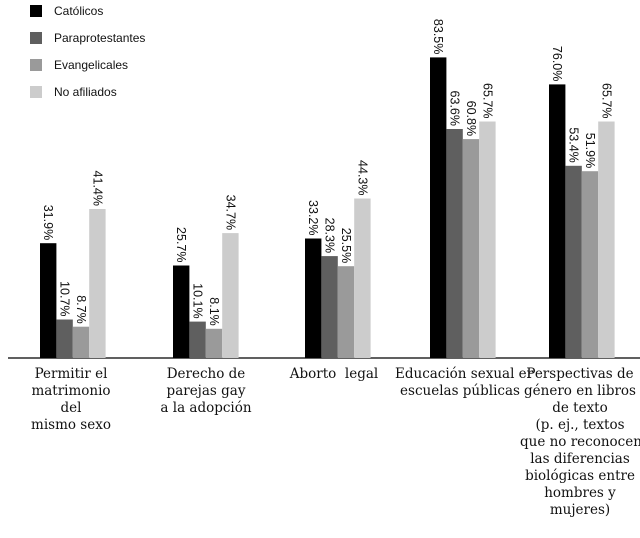 Image resolution: width=640 pixels, height=538 pixels. What do you see at coordinates (606, 100) in the screenshot?
I see `data-label-no-afiliados-5: 65.7%` at bounding box center [606, 100].